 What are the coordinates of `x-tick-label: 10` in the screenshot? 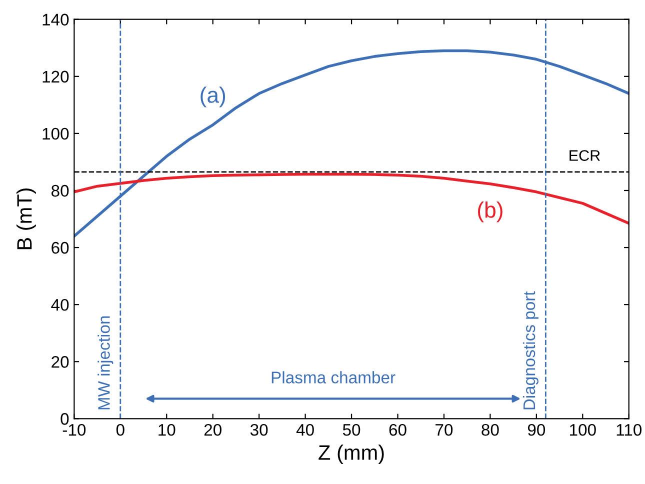 It's located at (167, 430).